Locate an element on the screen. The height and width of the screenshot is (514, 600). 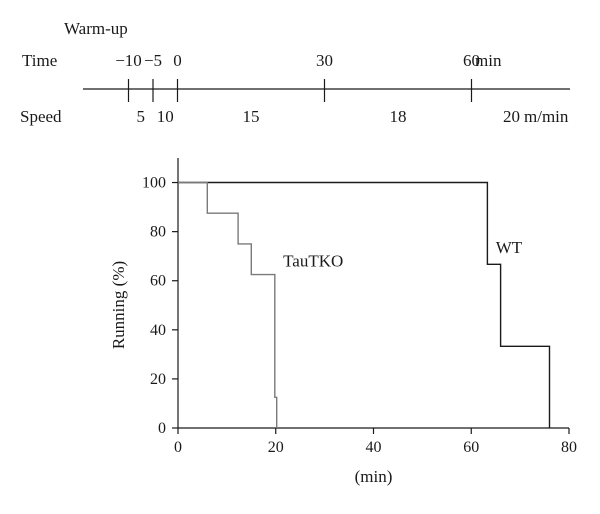
protocol-speed-value: 20 is located at coordinates (511, 116).